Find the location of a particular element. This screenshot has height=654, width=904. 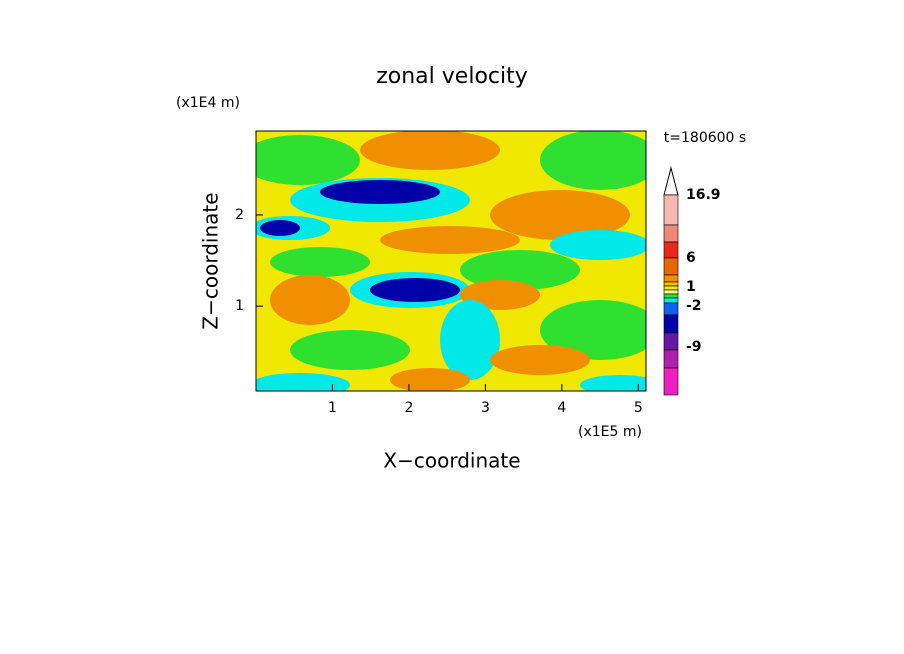

x-tick-label: 1 is located at coordinates (332, 408).